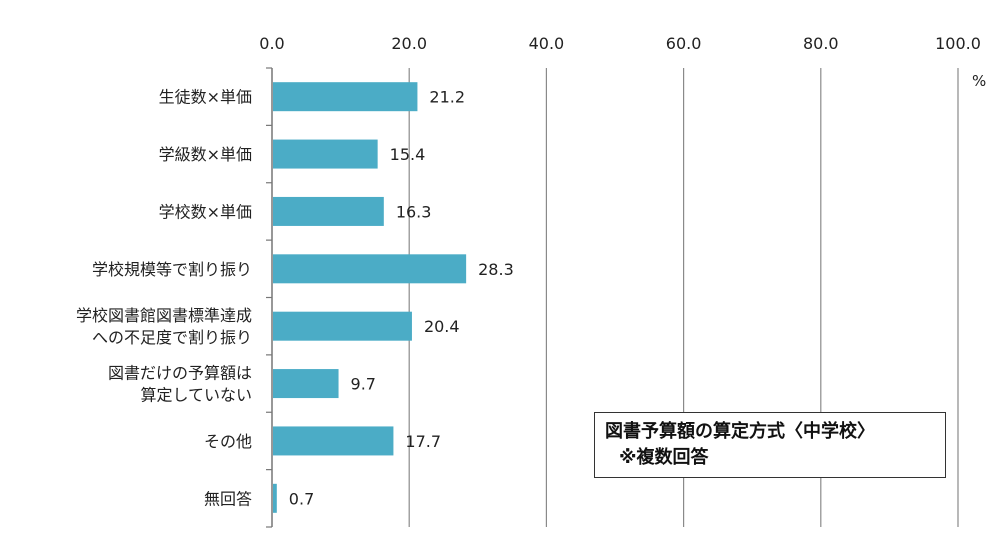 The image size is (1000, 546). Describe the element at coordinates (172, 337) in the screenshot. I see `category-label: への不足度で割り振り` at that location.